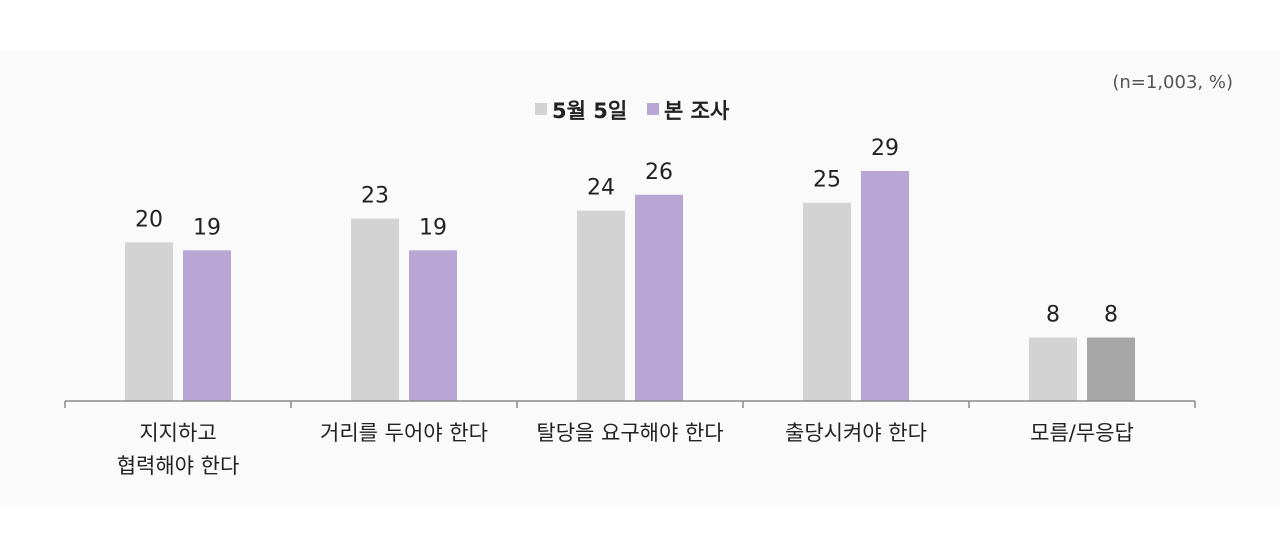 The height and width of the screenshot is (550, 1280). What do you see at coordinates (404, 433) in the screenshot?
I see `category-label-2: 거리를 두어야 한다` at bounding box center [404, 433].